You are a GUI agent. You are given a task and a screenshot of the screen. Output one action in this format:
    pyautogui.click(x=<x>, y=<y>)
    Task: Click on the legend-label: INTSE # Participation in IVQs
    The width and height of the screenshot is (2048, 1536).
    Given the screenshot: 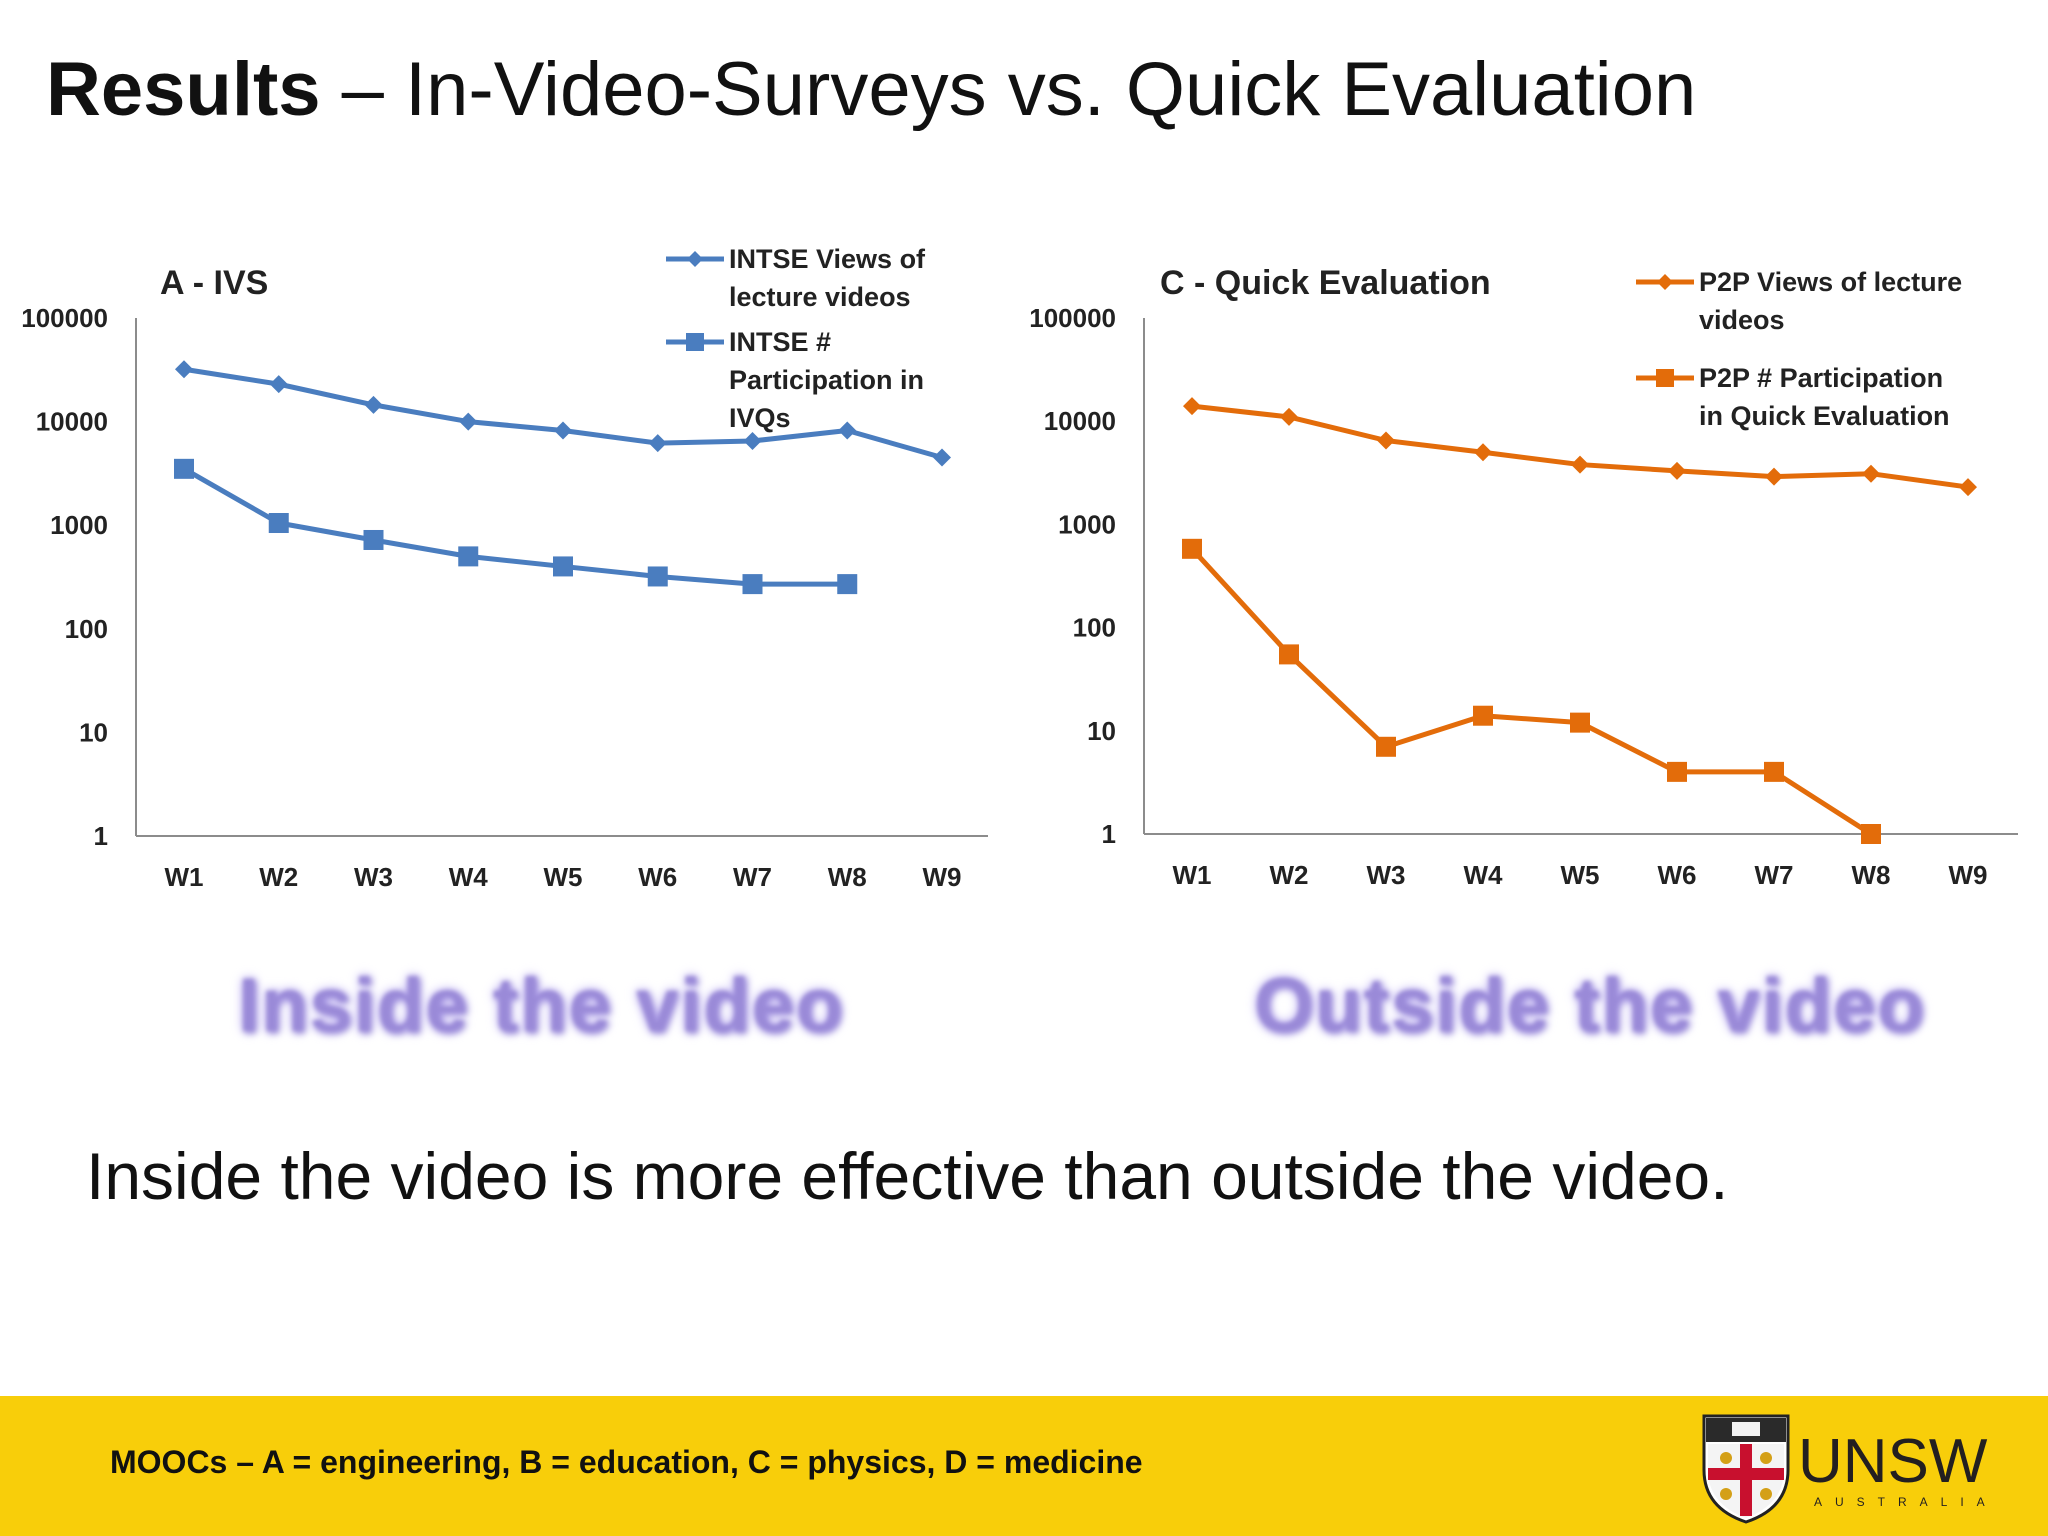 What is the action you would take?
    pyautogui.click(x=826, y=380)
    